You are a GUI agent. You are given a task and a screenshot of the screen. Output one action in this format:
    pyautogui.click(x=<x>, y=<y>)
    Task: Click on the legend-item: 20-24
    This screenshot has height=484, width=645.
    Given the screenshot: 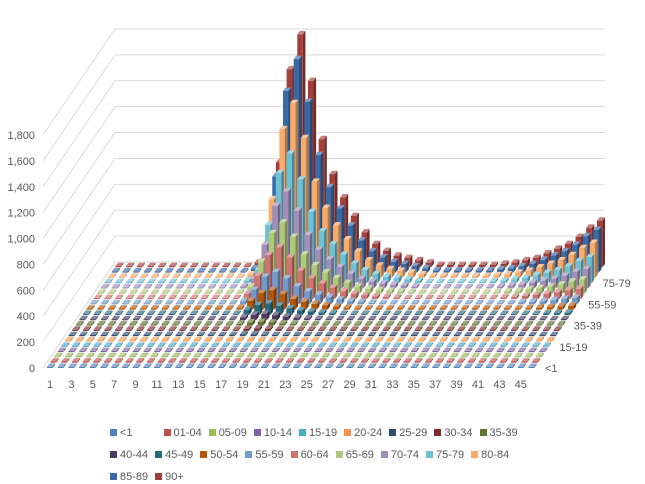 What is the action you would take?
    pyautogui.click(x=363, y=432)
    